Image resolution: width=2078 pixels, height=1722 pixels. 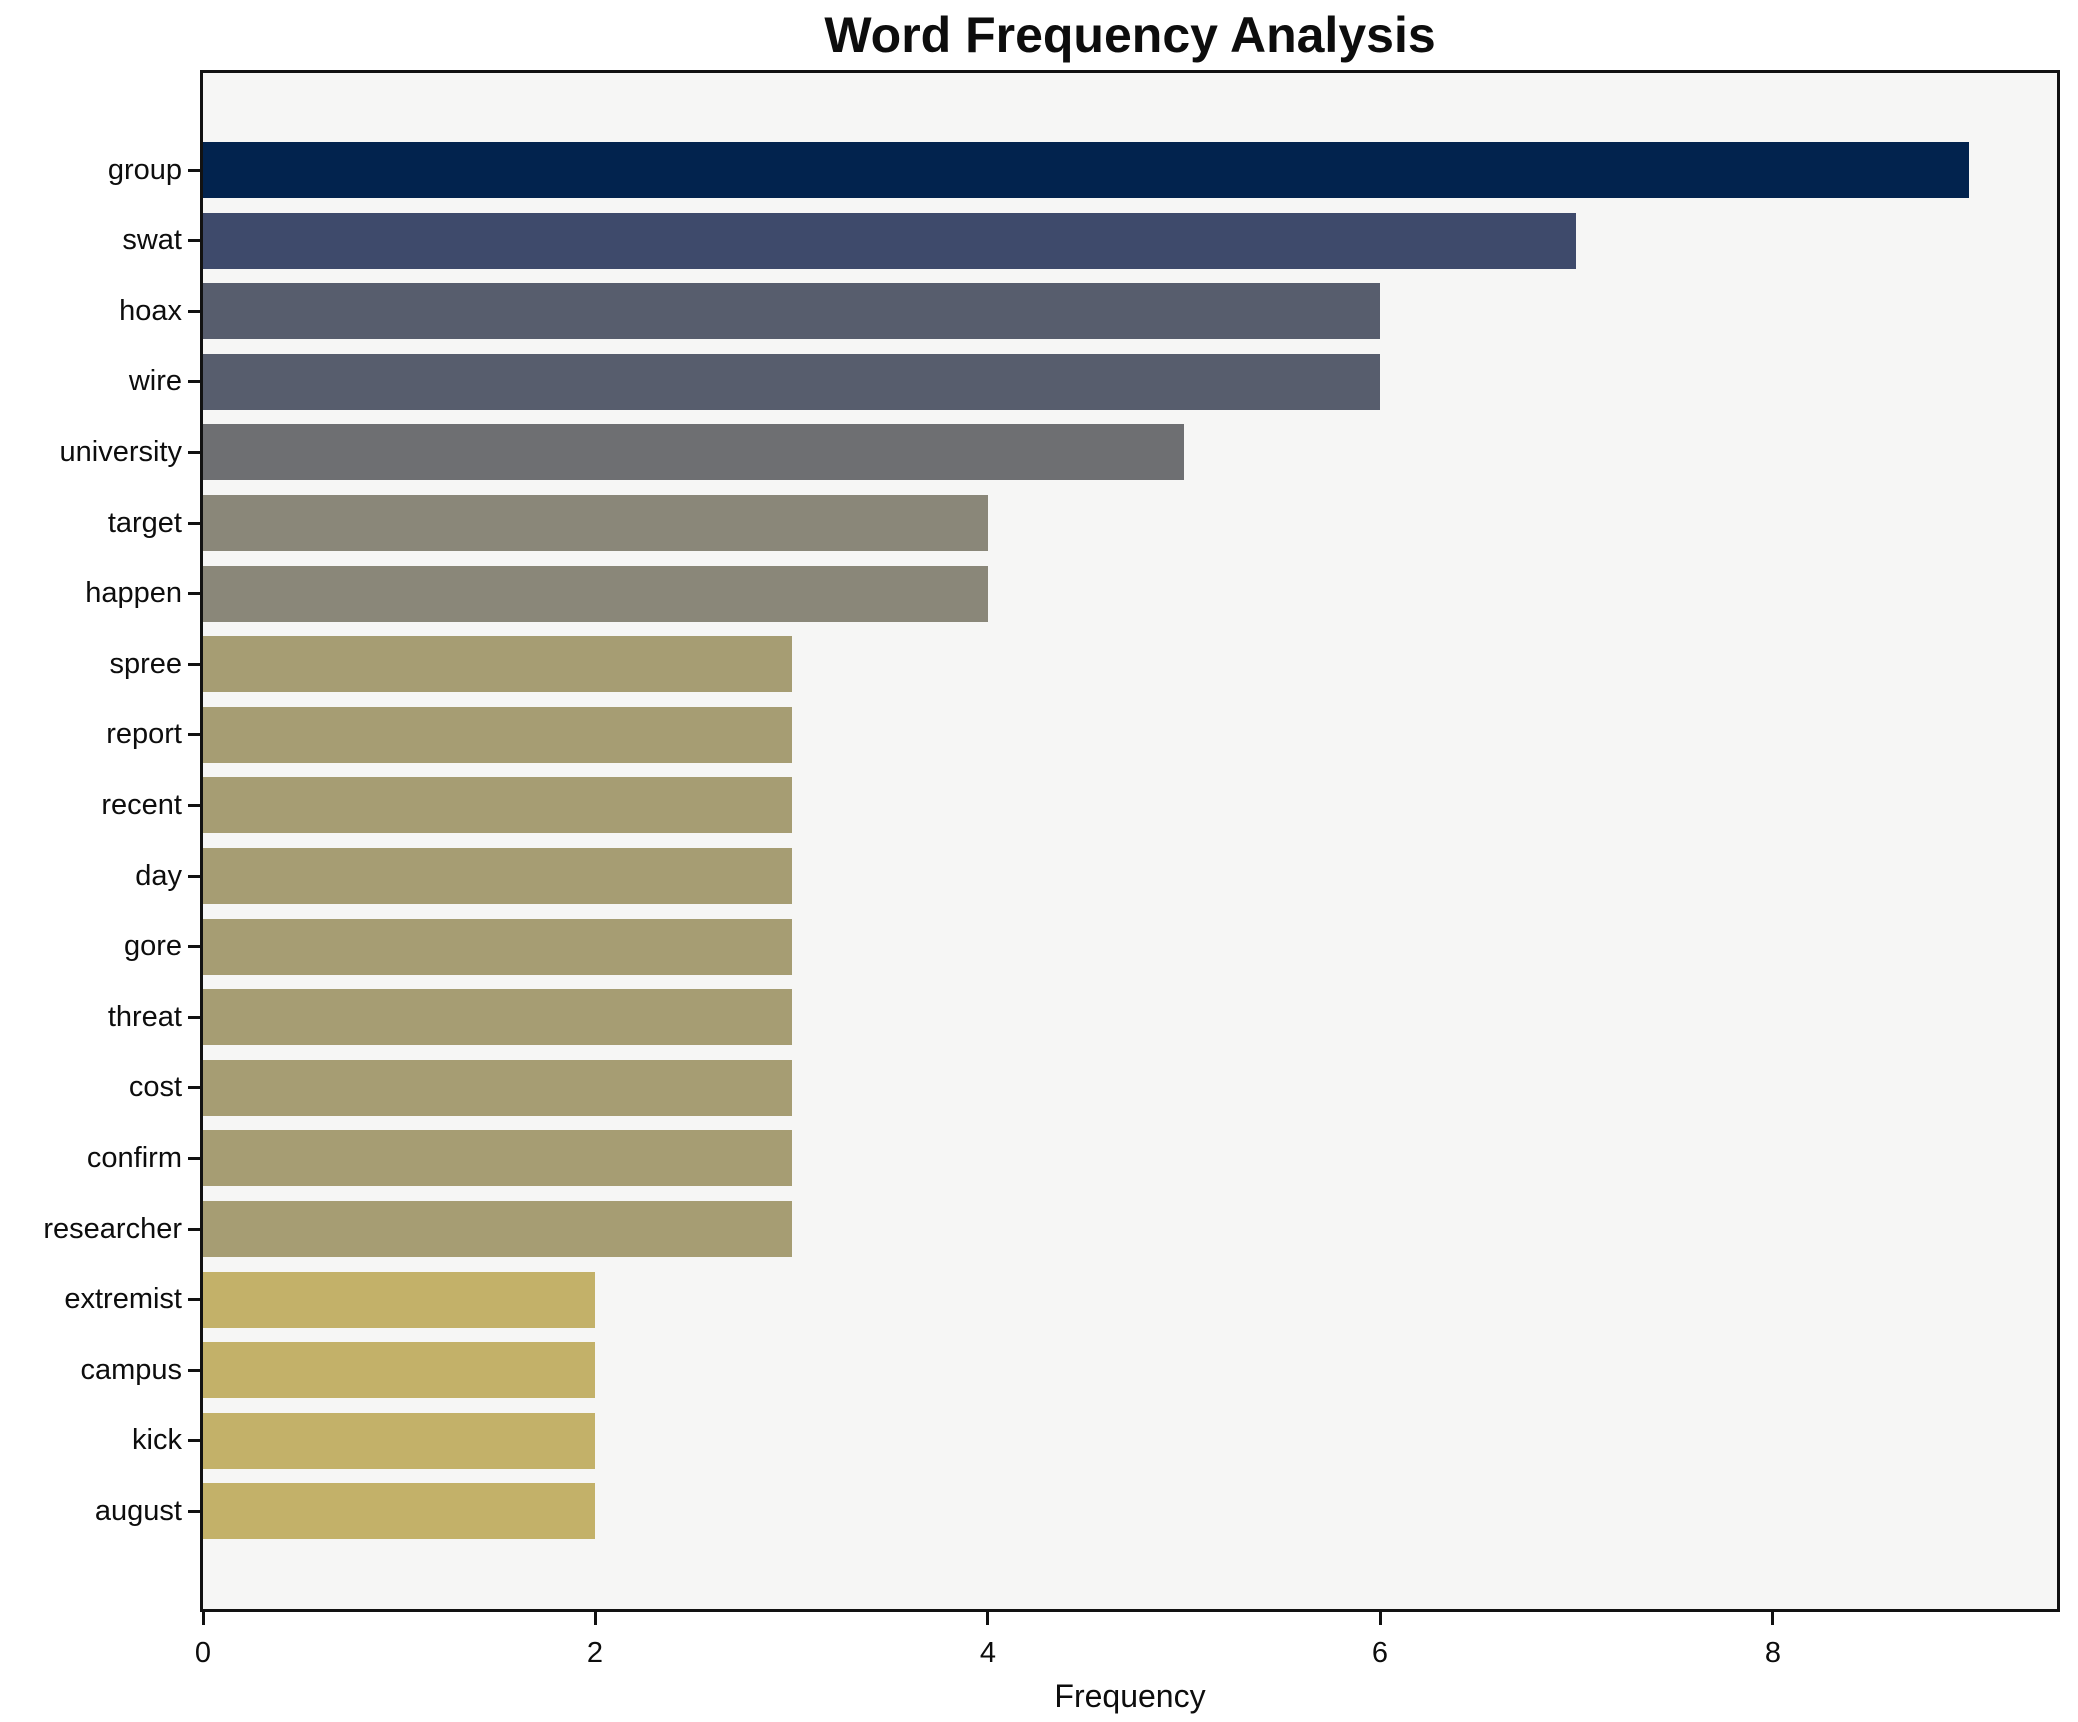 What do you see at coordinates (144, 1017) in the screenshot?
I see `y-tick-label-threat: threat` at bounding box center [144, 1017].